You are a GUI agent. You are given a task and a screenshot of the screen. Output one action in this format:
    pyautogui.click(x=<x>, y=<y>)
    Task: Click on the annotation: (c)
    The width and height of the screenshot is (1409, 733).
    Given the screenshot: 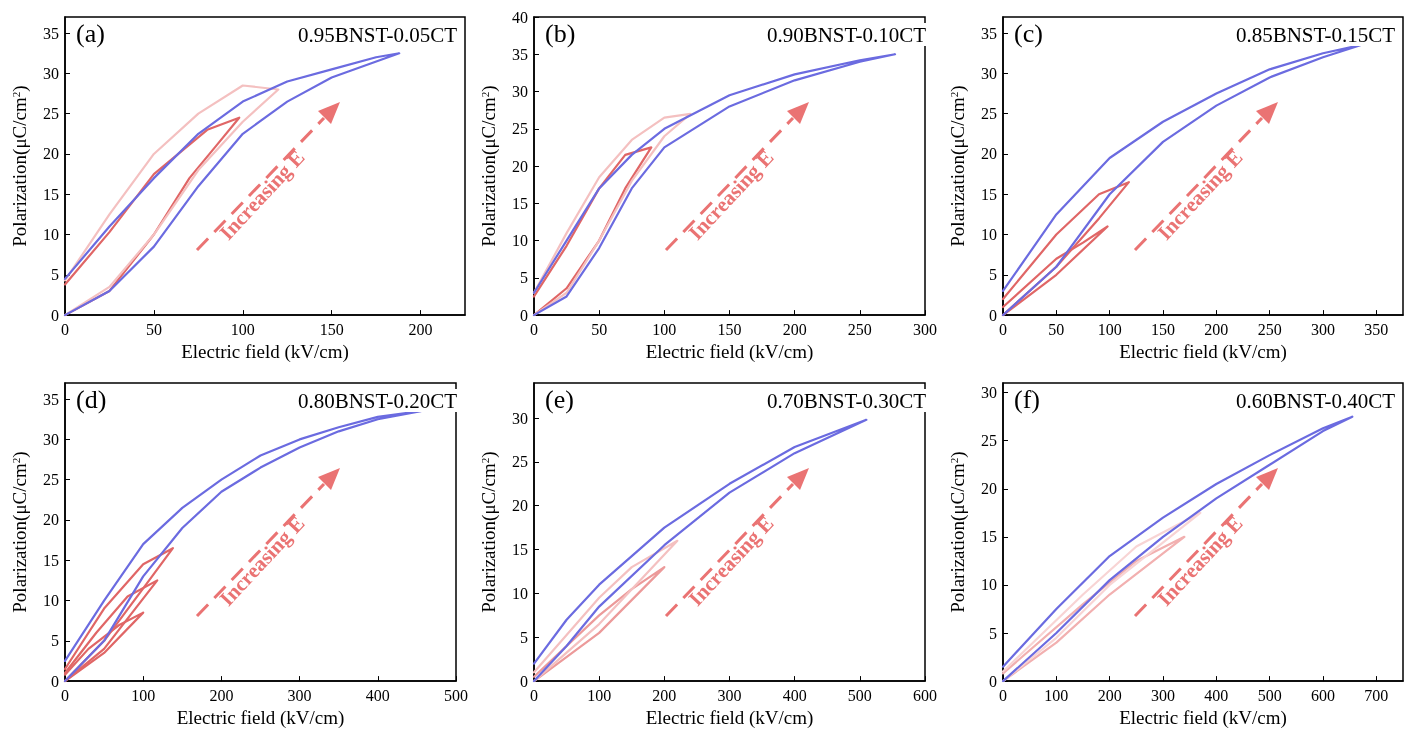 What is the action you would take?
    pyautogui.click(x=1028, y=33)
    